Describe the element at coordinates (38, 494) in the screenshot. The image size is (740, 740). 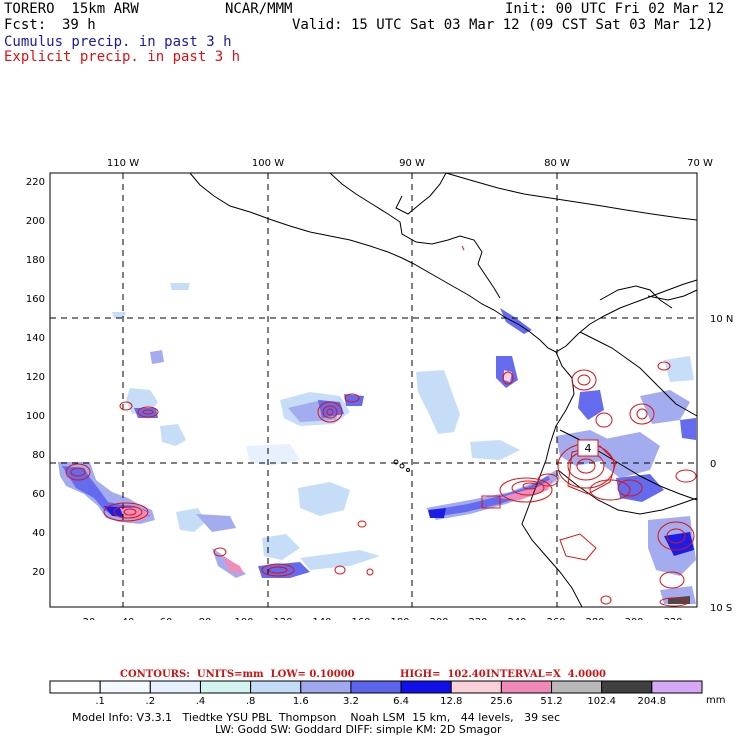
I see `y-tick-label: 60` at that location.